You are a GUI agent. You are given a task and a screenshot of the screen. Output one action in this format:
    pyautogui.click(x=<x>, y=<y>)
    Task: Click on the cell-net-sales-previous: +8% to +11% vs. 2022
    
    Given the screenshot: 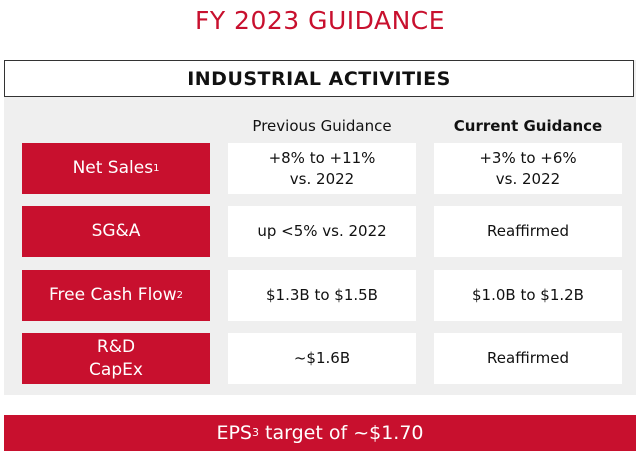 What is the action you would take?
    pyautogui.click(x=322, y=168)
    